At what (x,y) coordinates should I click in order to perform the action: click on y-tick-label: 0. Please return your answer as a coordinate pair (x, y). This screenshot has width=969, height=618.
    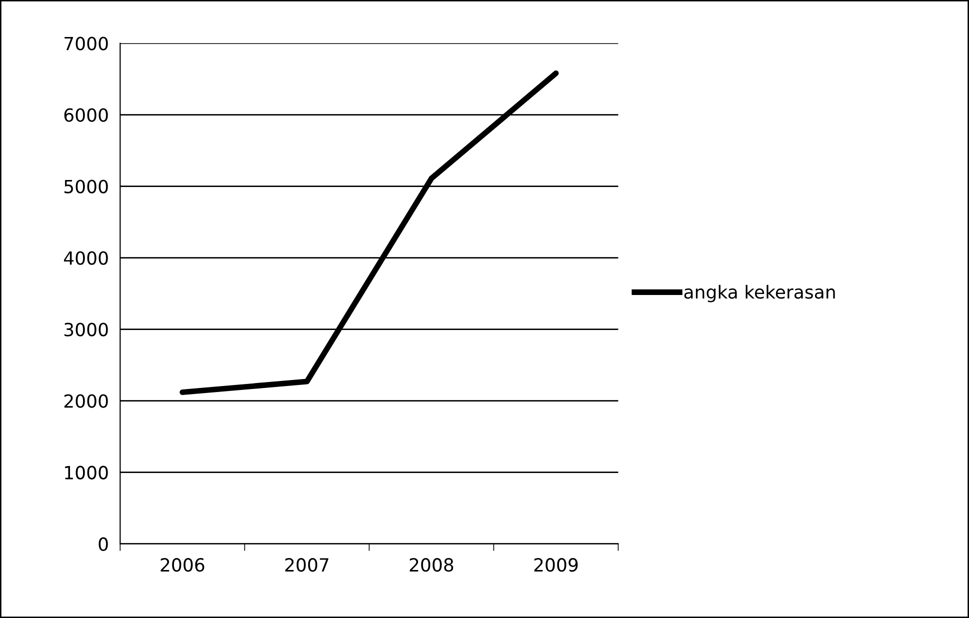
    Looking at the image, I should click on (103, 544).